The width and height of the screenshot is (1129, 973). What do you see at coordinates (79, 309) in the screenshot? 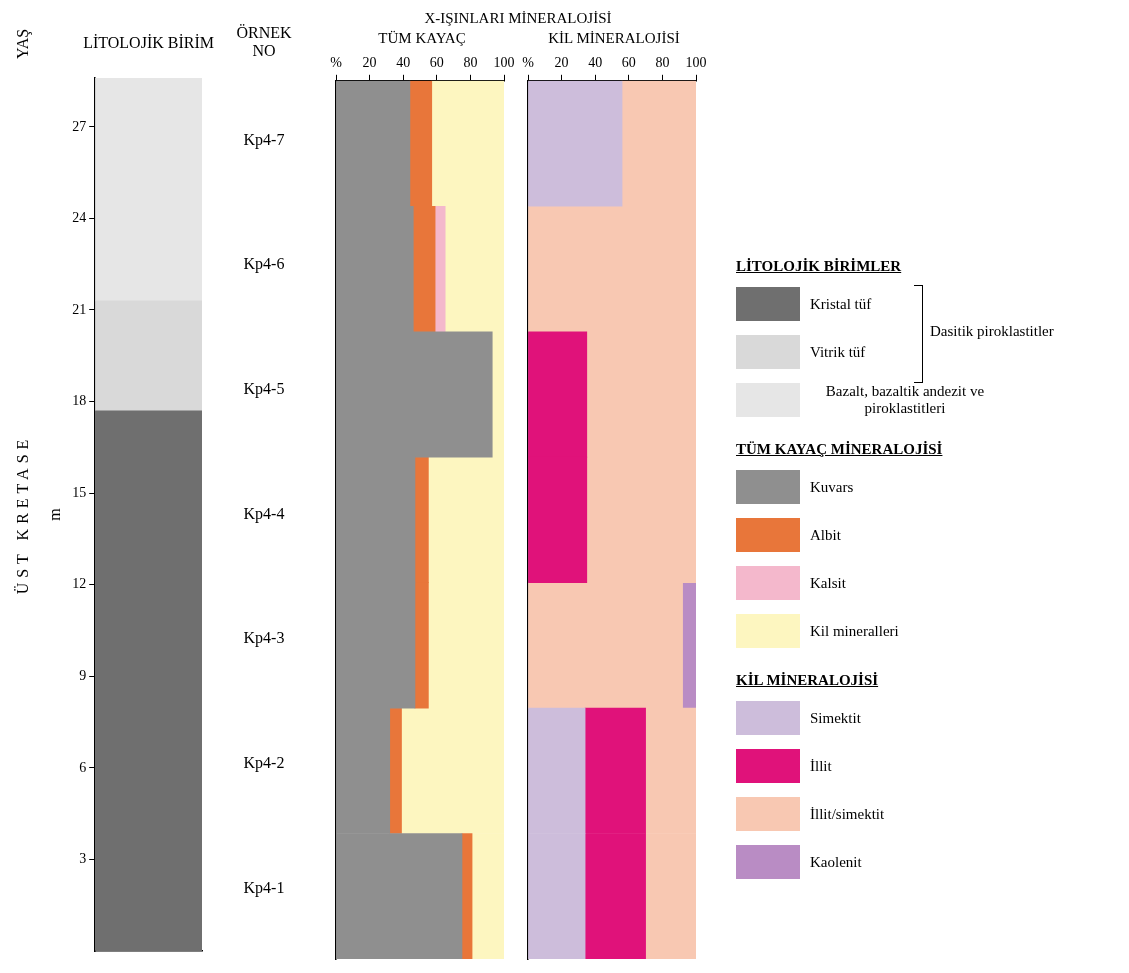
I see `y-tick-label: 21` at bounding box center [79, 309].